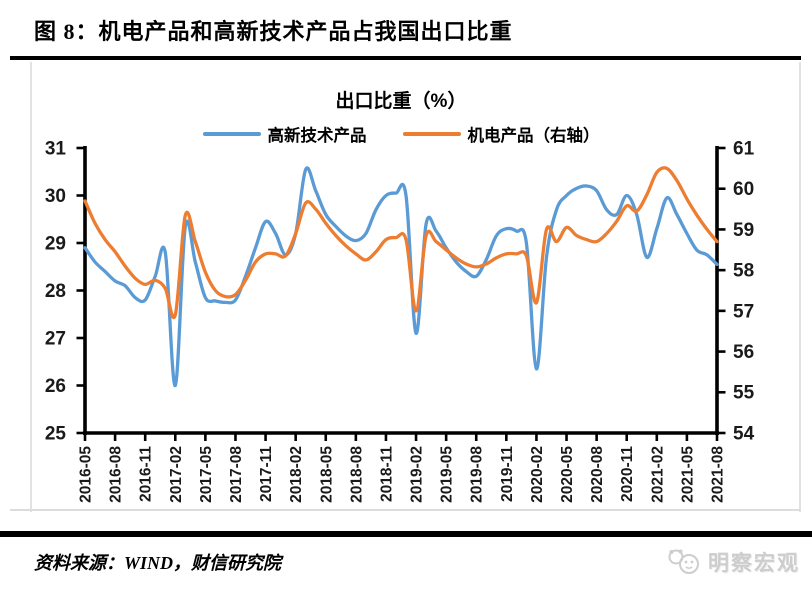  I want to click on title-divider-rule, so click(405, 58).